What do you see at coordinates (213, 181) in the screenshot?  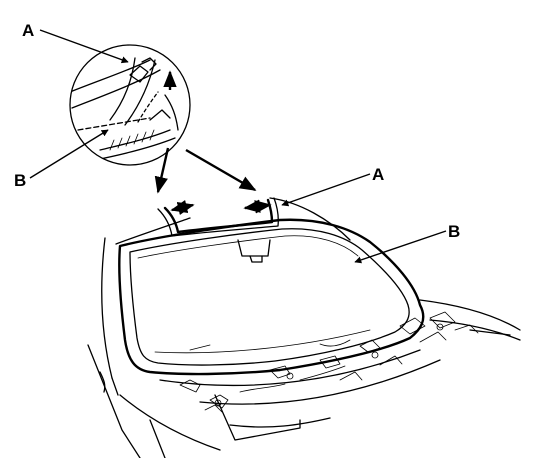 I see `direction-arrows` at bounding box center [213, 181].